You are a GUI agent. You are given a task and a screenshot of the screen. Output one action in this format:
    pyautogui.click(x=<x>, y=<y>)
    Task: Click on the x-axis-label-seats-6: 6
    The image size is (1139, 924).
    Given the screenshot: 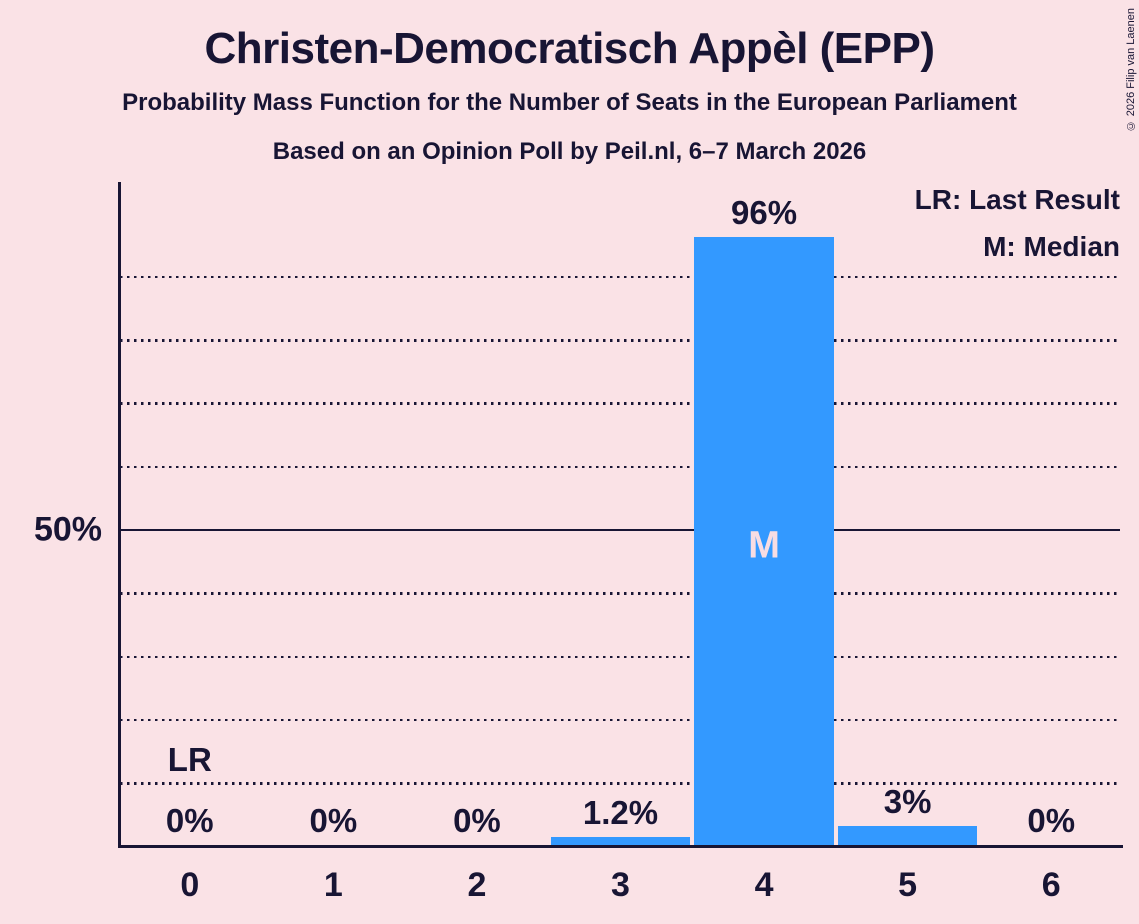 What is the action you would take?
    pyautogui.click(x=1051, y=885)
    